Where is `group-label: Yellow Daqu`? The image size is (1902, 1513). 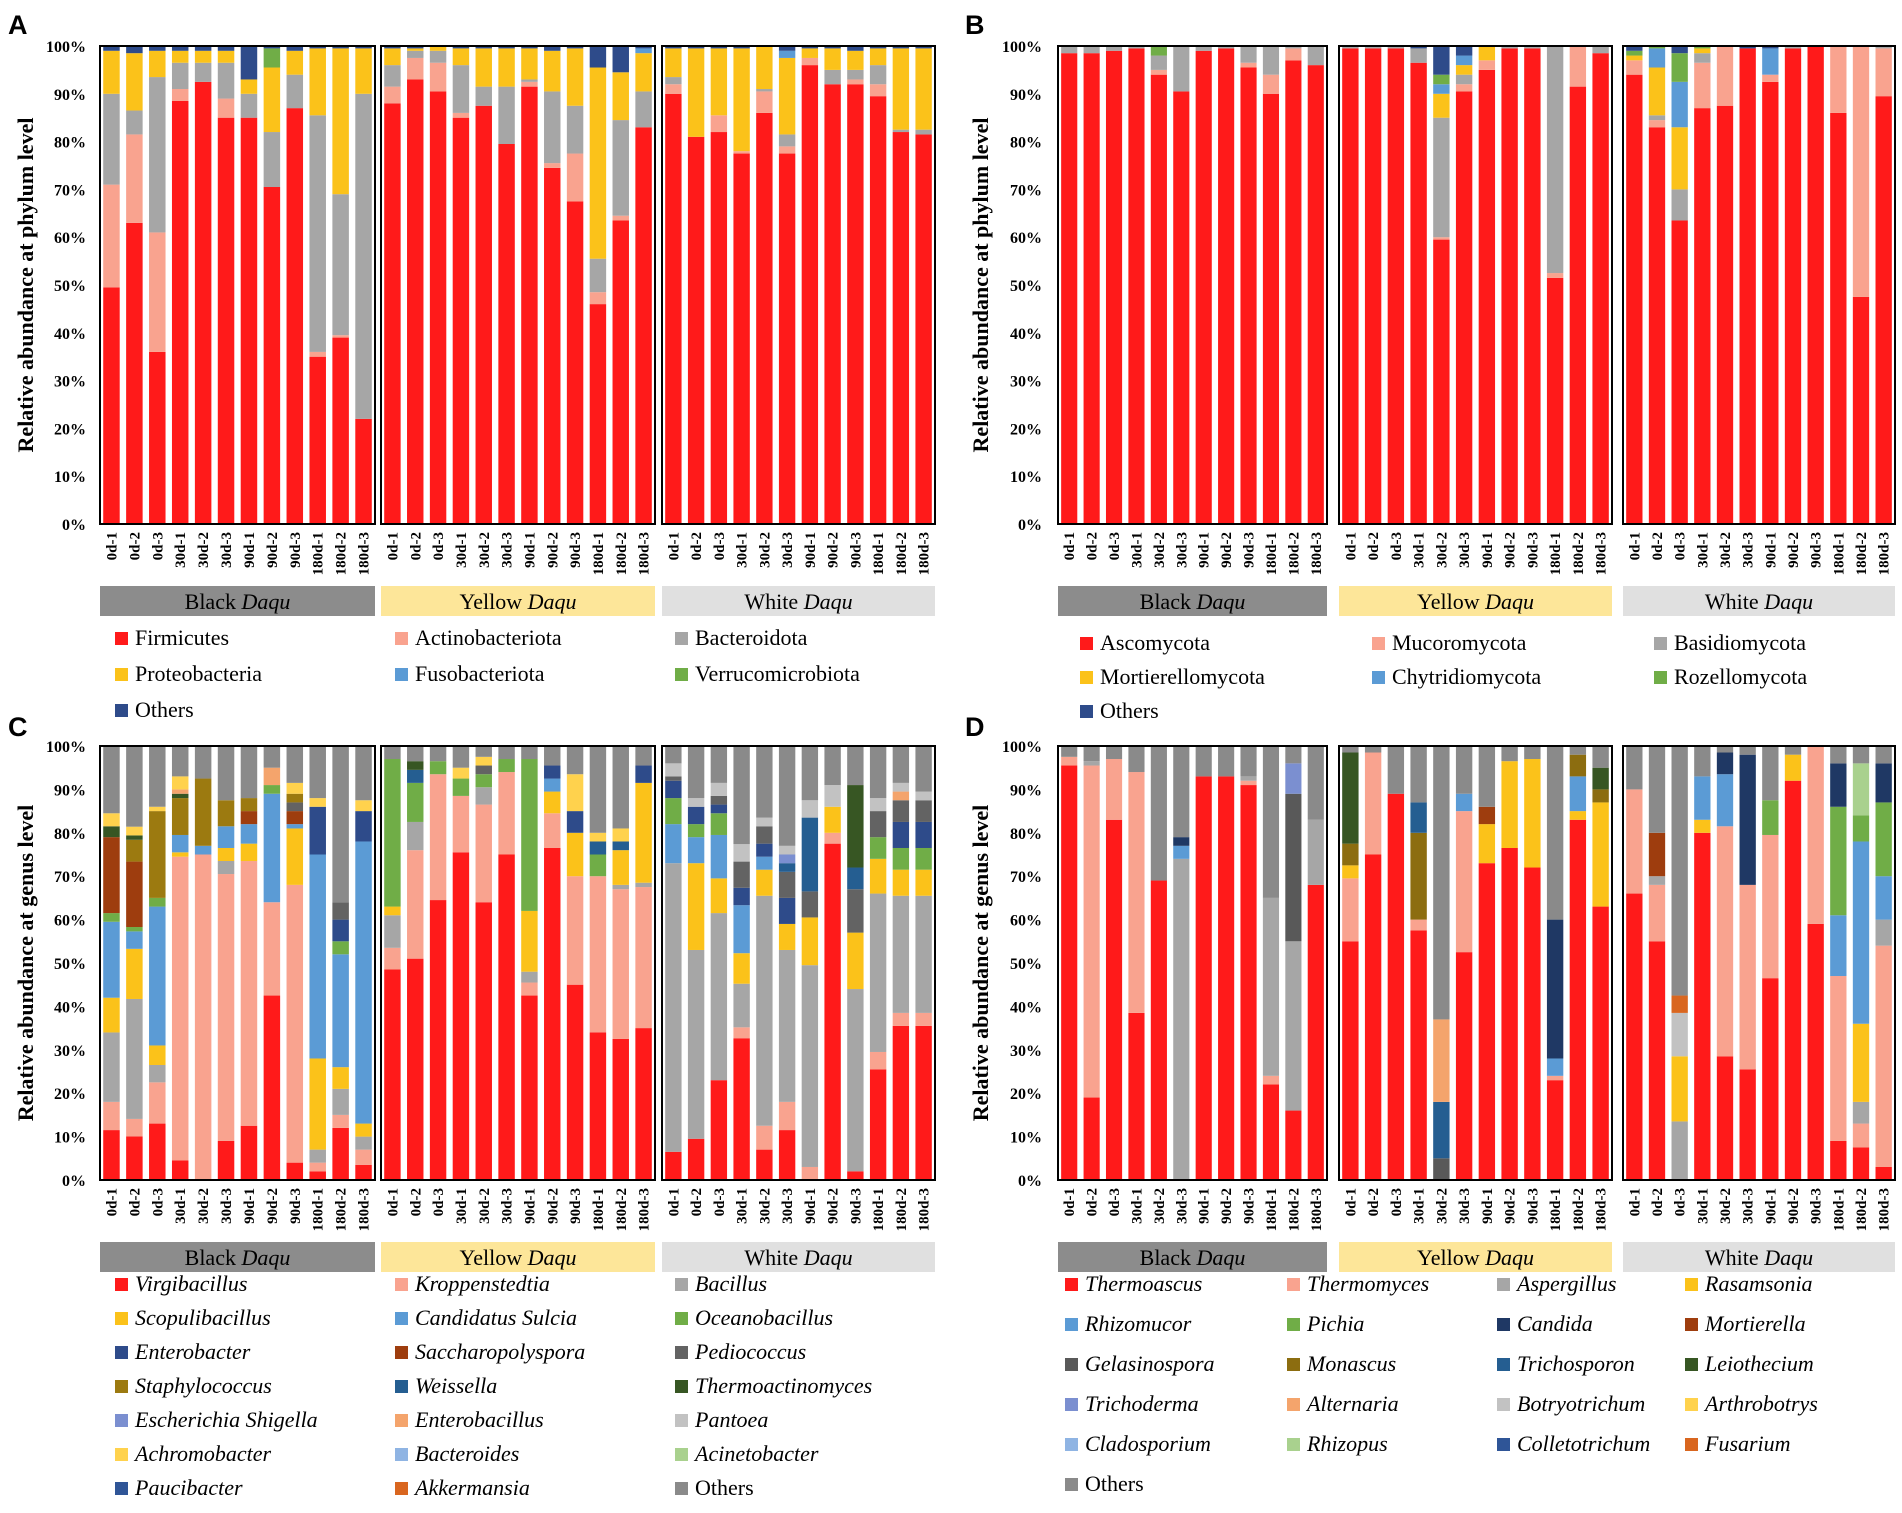 group-label: Yellow Daqu is located at coordinates (1475, 601).